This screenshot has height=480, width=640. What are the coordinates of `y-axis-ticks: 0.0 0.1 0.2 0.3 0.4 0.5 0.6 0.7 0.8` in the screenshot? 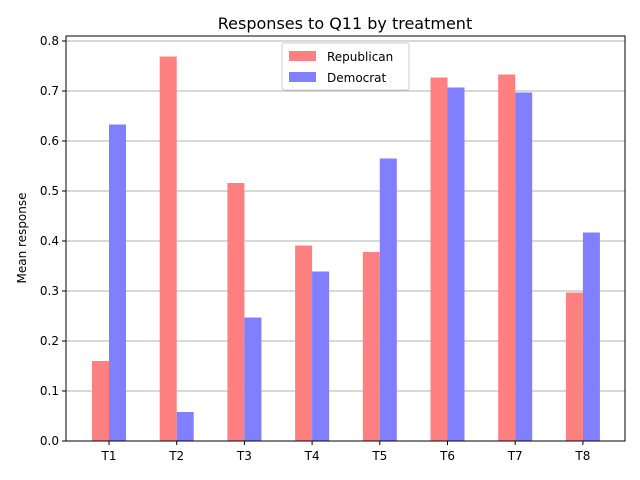 It's located at (53, 241).